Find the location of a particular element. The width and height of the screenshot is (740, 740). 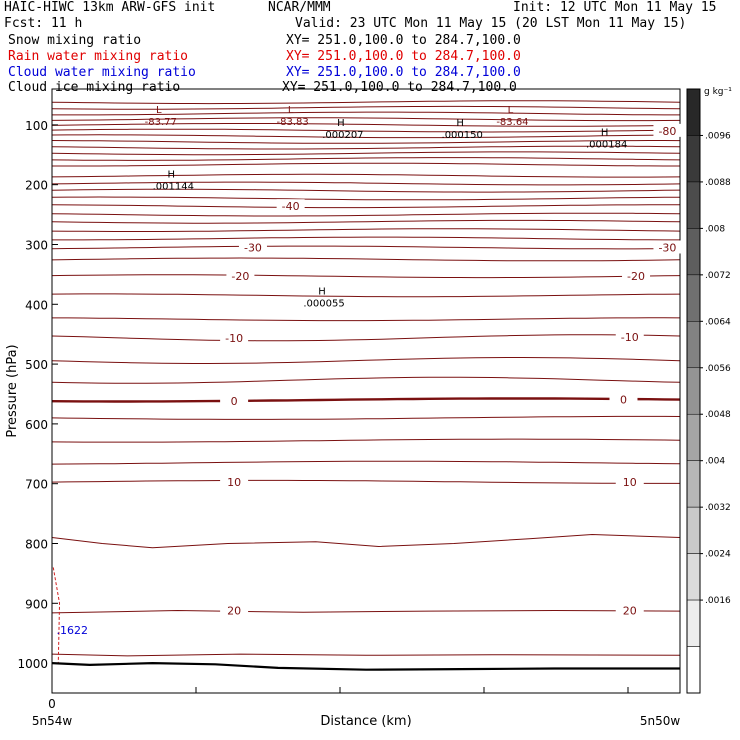

y-tick-label: 500 is located at coordinates (36, 365).